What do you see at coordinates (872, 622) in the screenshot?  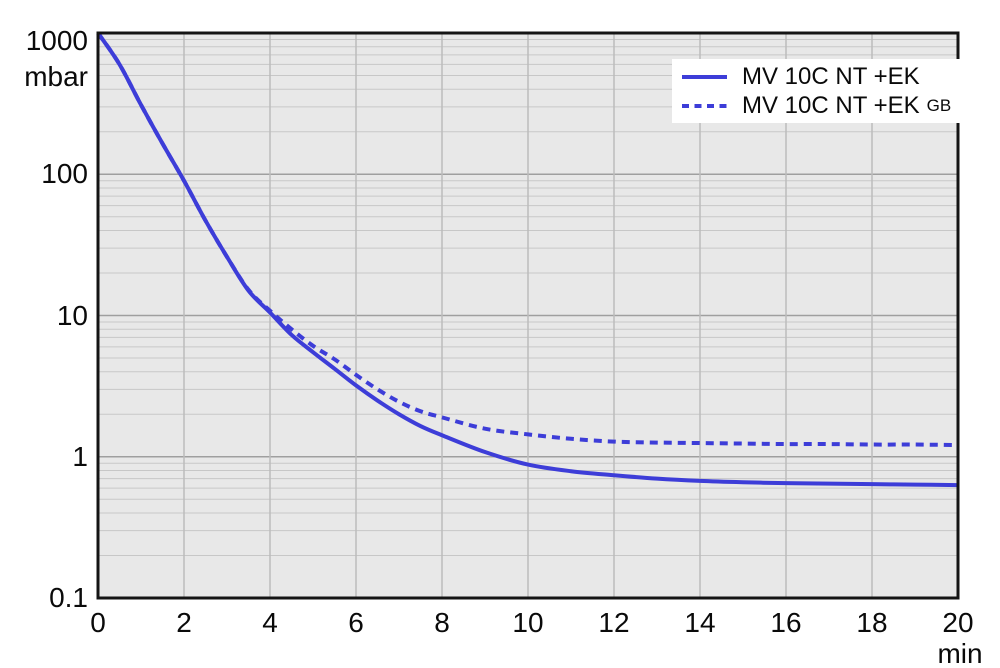 I see `x-tick-label: 18` at bounding box center [872, 622].